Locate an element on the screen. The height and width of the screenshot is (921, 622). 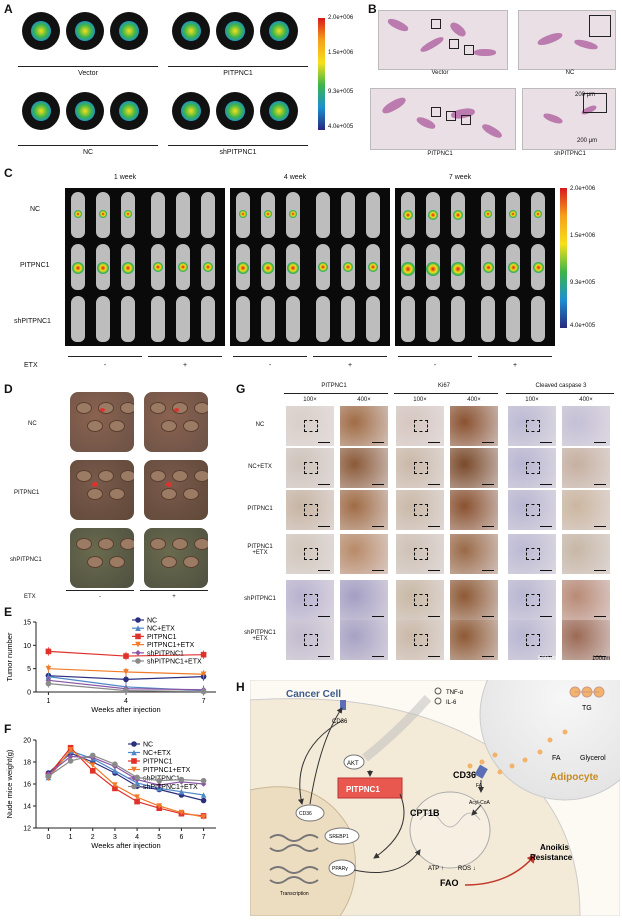
cd36-receptor-label: CD36 is located at coordinates (464, 775).